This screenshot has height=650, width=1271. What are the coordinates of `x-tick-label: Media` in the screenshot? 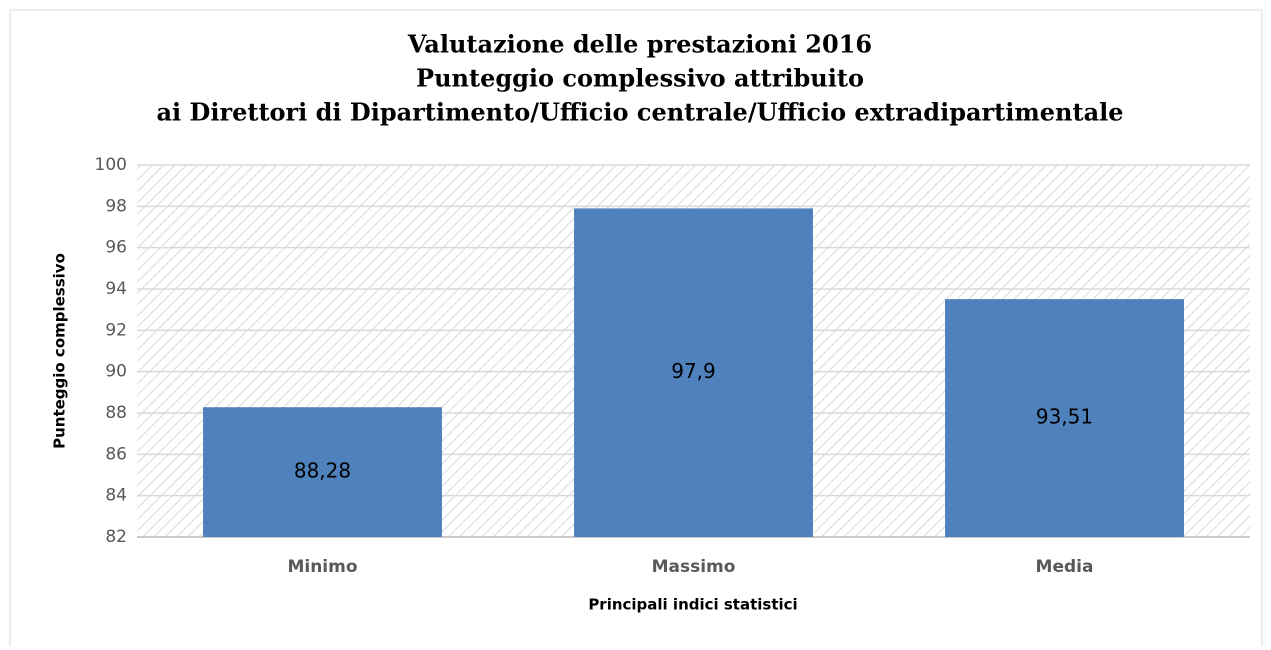 It's located at (1065, 567).